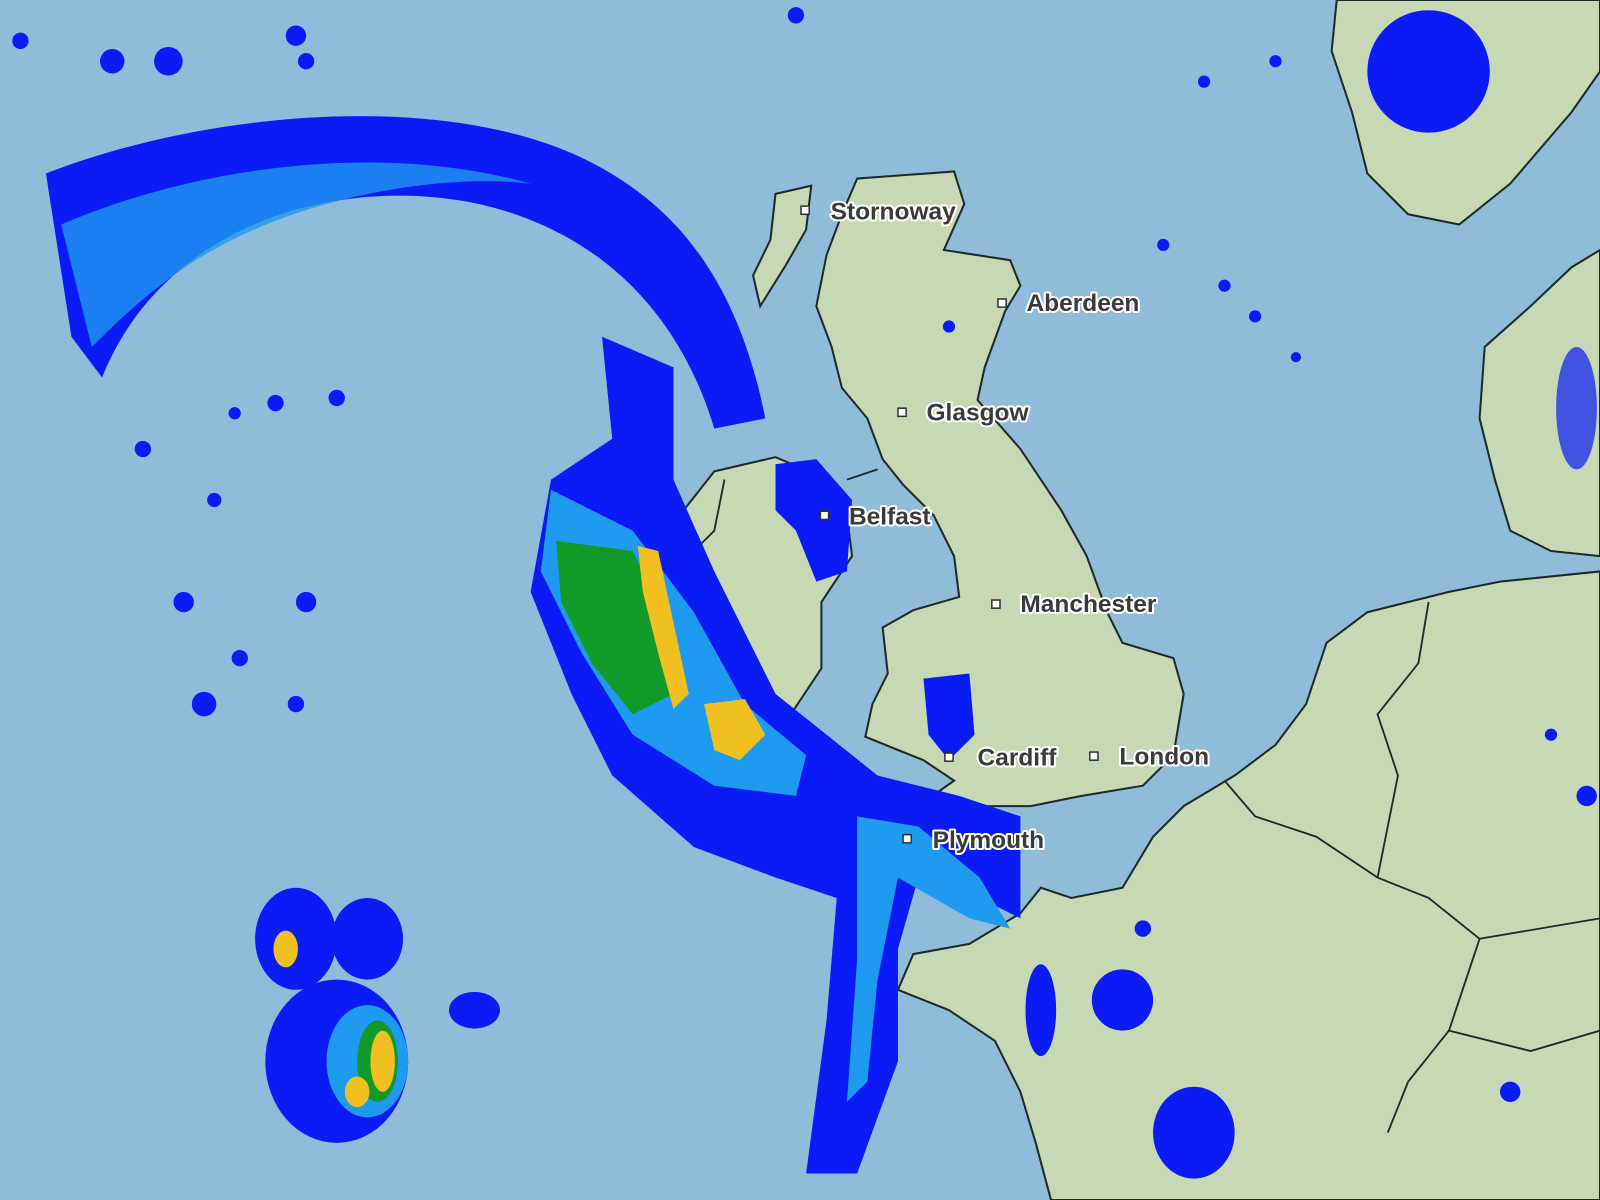 The width and height of the screenshot is (1600, 1200). Describe the element at coordinates (1164, 756) in the screenshot. I see `city-label: London` at that location.